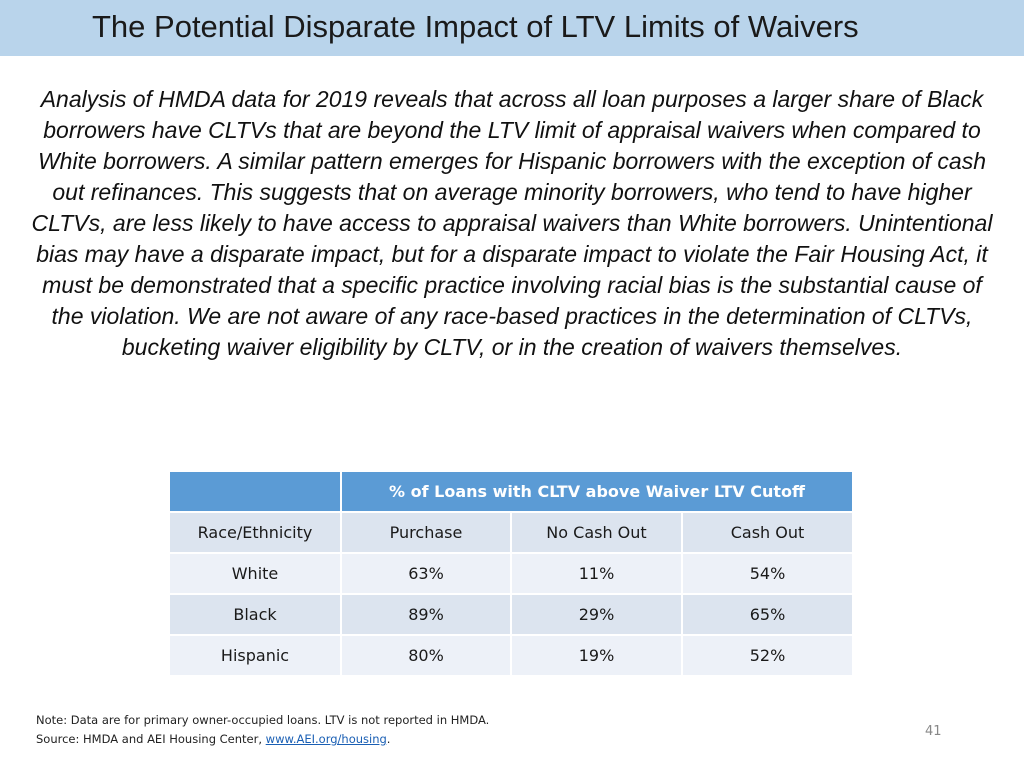 This screenshot has height=768, width=1024. Describe the element at coordinates (151, 739) in the screenshot. I see `source-prefix: Source: HMDA and AEI Housing Center,` at that location.